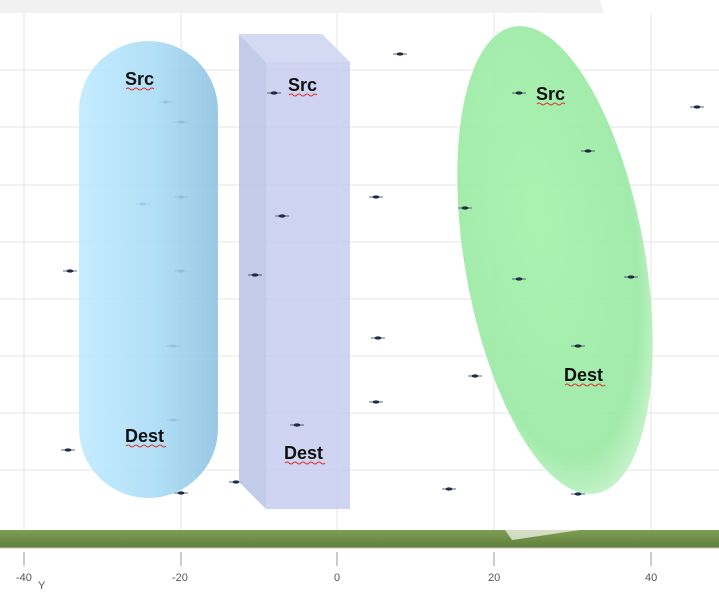 The image size is (719, 597). What do you see at coordinates (180, 578) in the screenshot?
I see `tick-label: -20` at bounding box center [180, 578].